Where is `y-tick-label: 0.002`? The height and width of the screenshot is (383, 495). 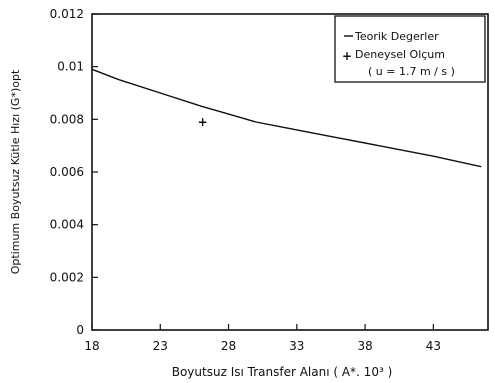
y-tick-label: 0.002 is located at coordinates (67, 277).